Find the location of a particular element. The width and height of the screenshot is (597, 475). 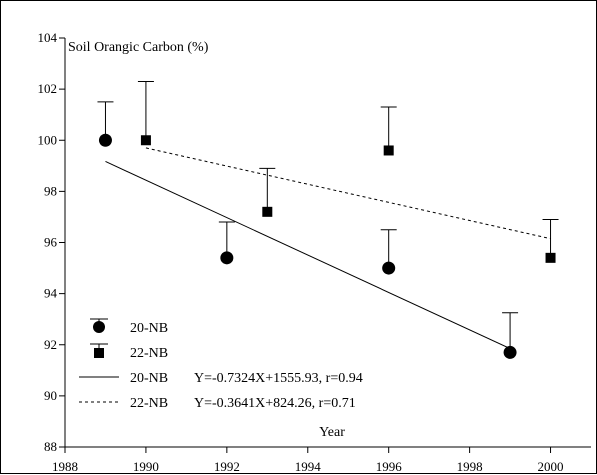

x-axis-title: Year is located at coordinates (332, 432).